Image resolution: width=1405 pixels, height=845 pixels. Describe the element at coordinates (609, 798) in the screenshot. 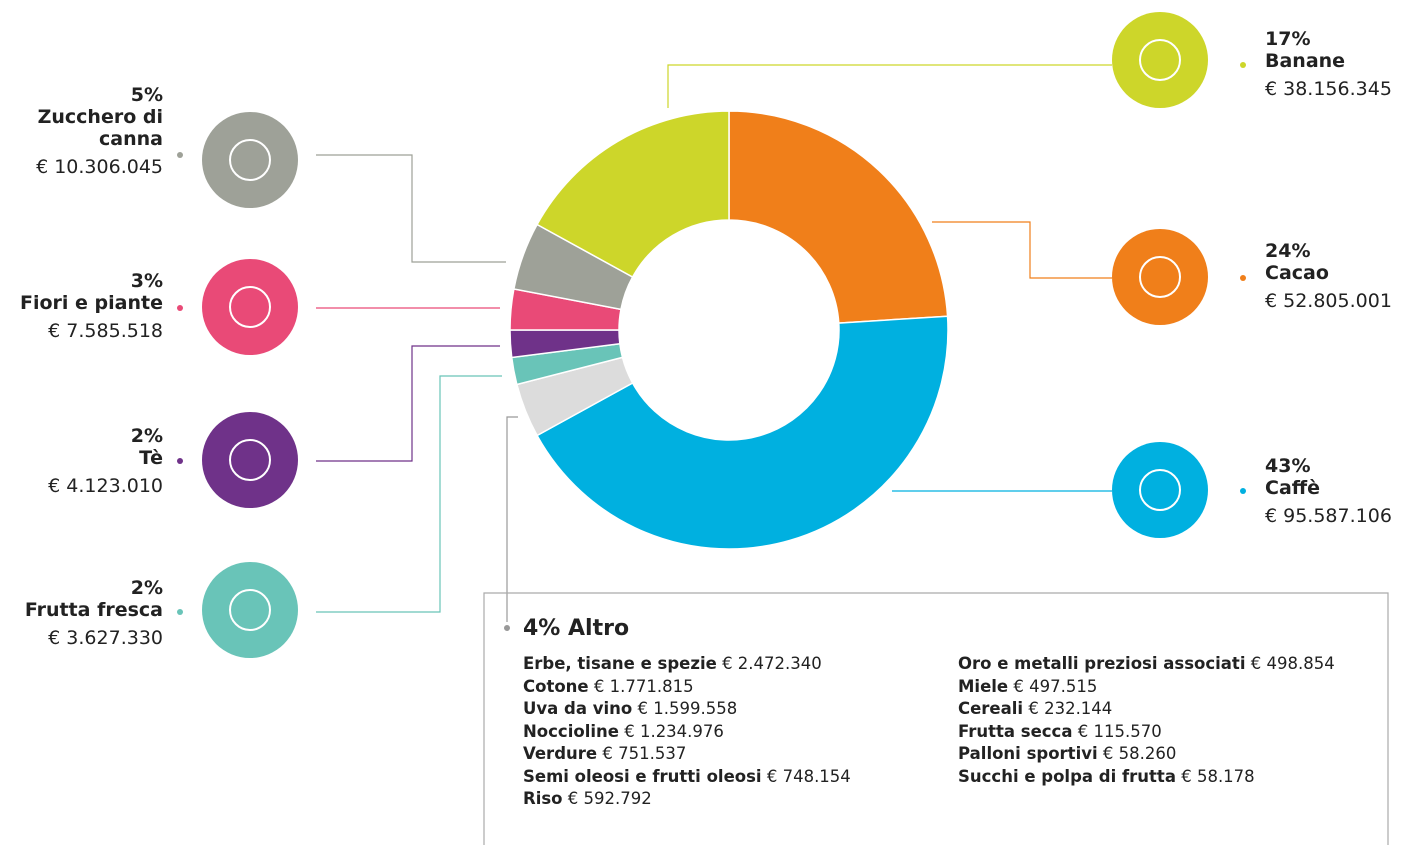

I see `item-amount: € 592.792` at that location.